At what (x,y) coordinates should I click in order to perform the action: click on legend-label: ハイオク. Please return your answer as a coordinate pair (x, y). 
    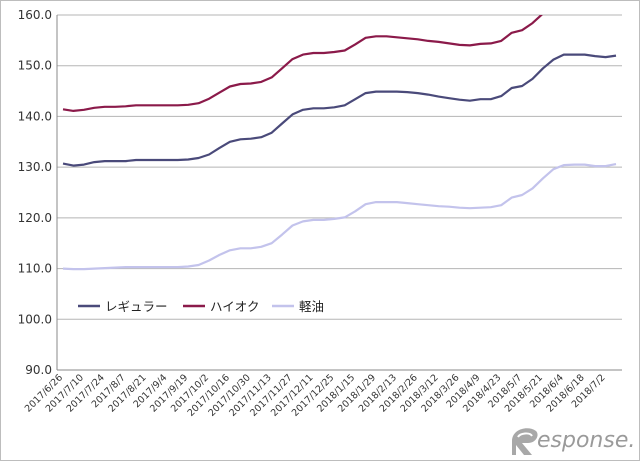
    Looking at the image, I should click on (235, 306).